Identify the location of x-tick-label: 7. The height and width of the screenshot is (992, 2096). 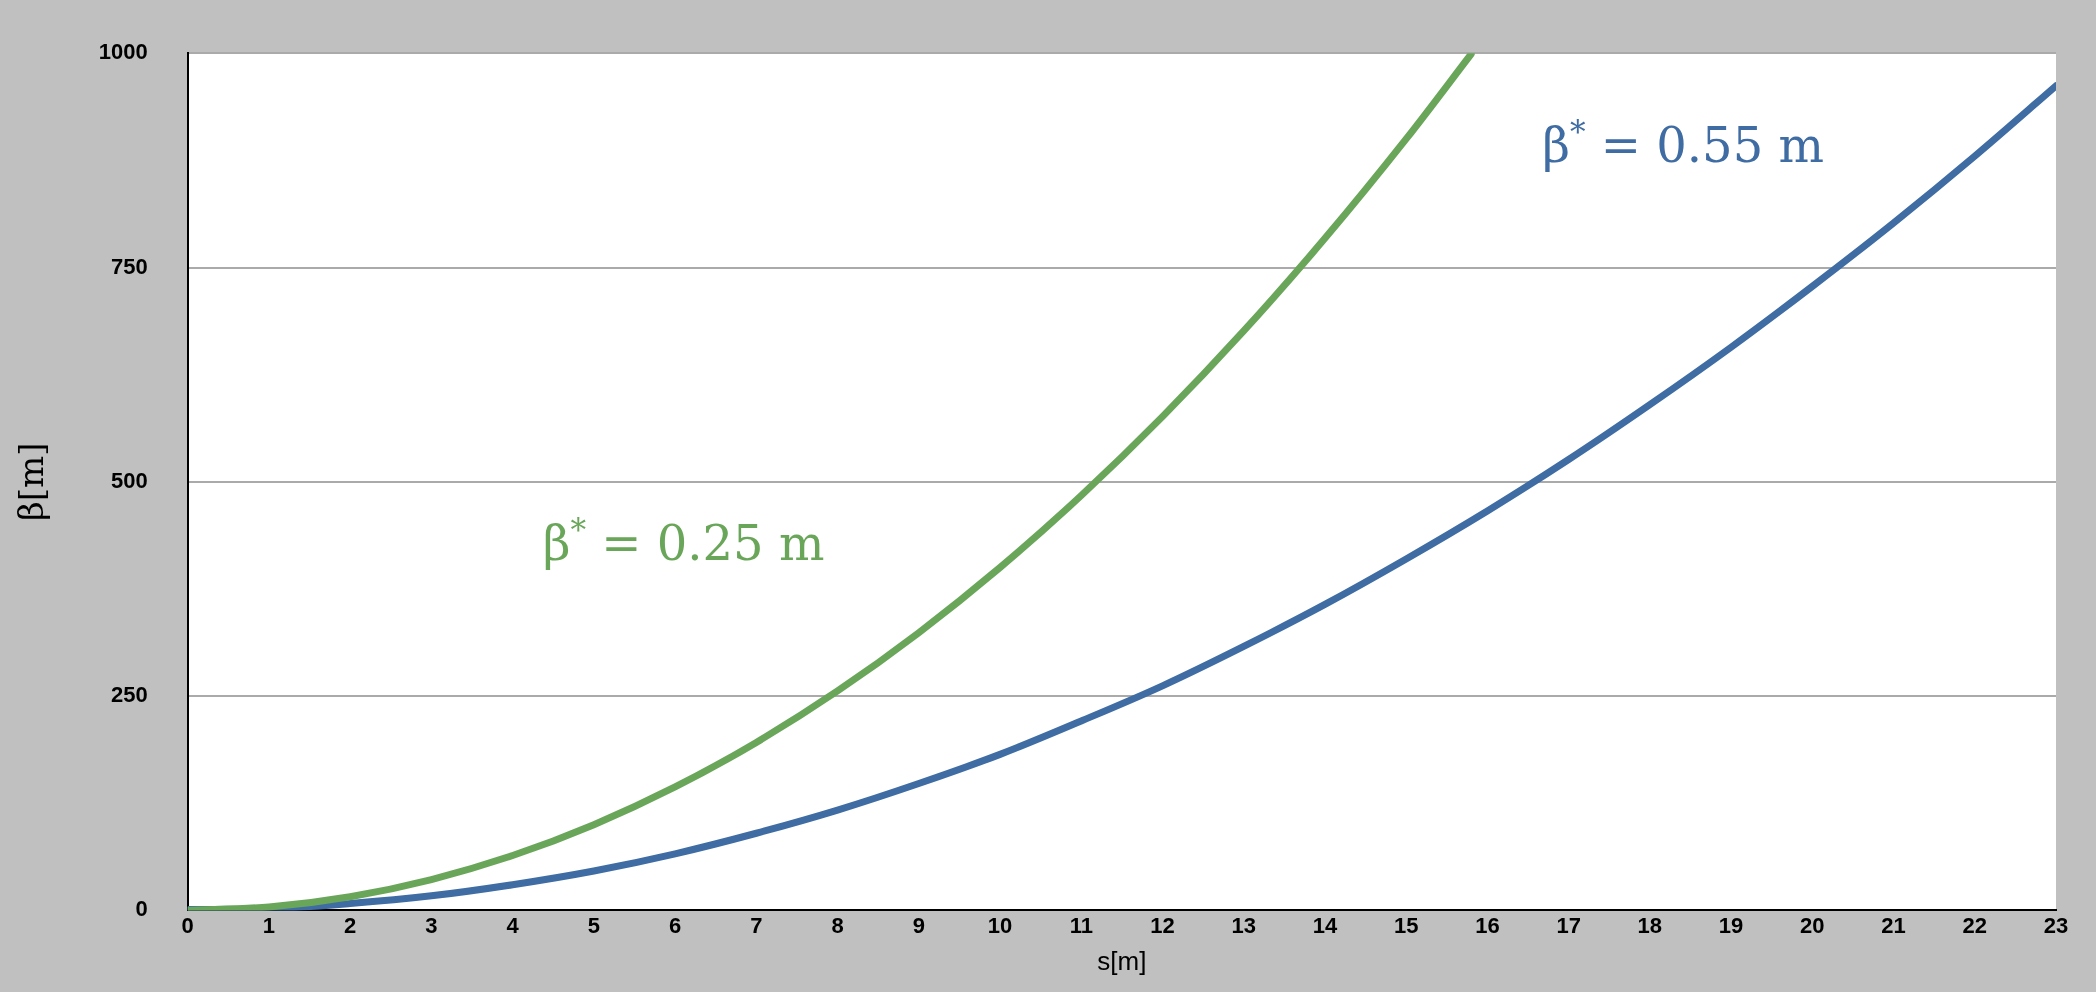
(756, 925).